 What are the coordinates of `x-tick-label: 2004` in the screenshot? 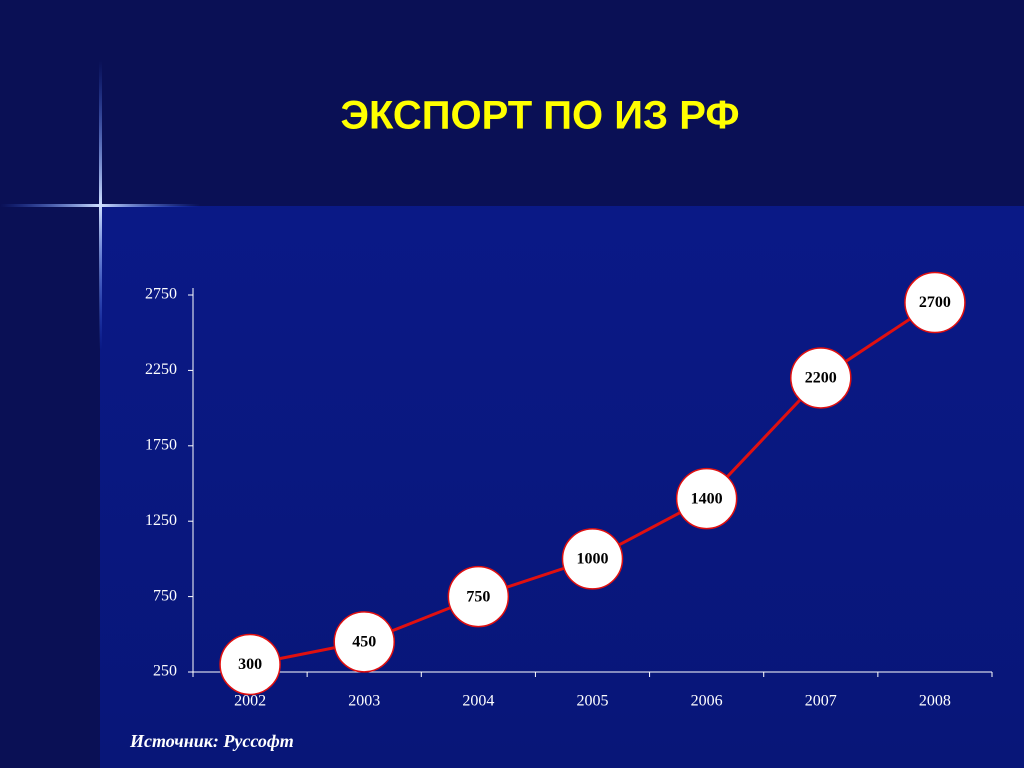 It's located at (478, 701).